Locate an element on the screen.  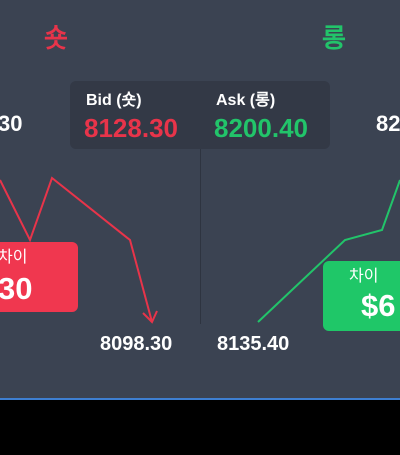
long-difference-value: $6 is located at coordinates (378, 305).